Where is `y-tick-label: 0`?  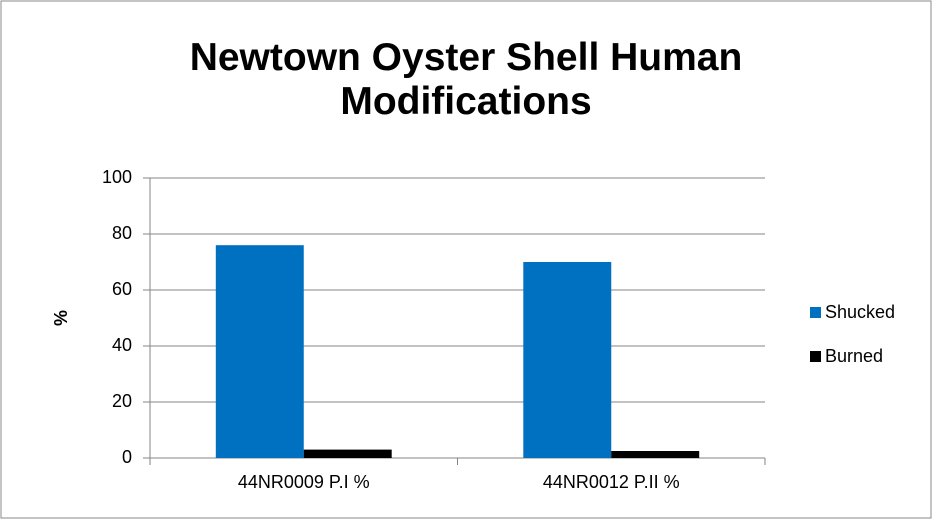 y-tick-label: 0 is located at coordinates (127, 457).